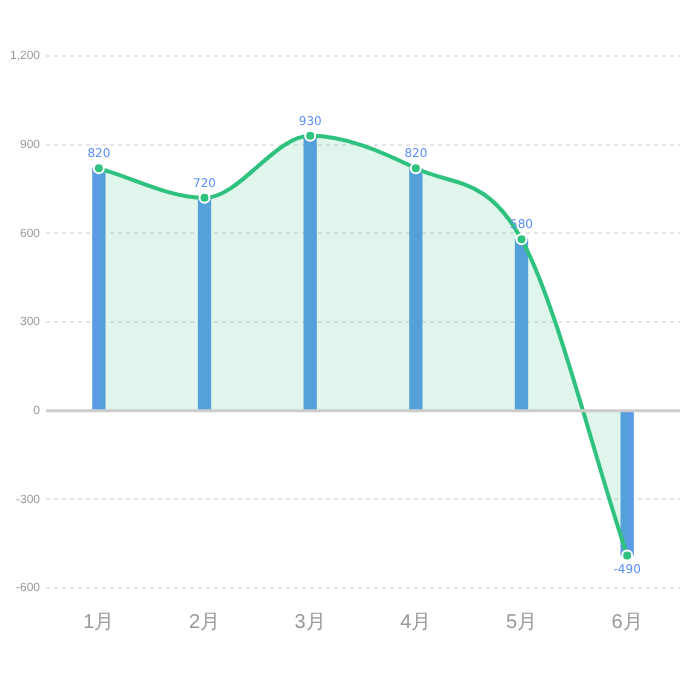 This screenshot has height=700, width=700. I want to click on point, so click(521, 239).